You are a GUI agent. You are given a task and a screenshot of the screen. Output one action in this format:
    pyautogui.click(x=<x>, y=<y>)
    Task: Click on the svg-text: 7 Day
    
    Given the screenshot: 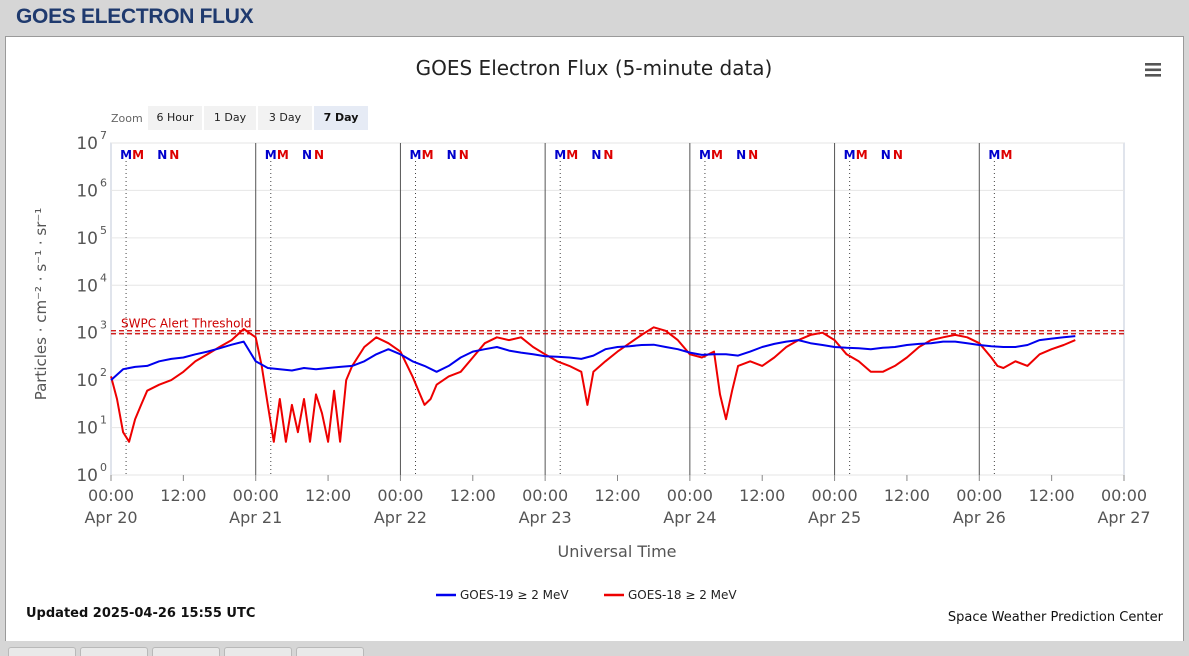 What is the action you would take?
    pyautogui.click(x=341, y=117)
    